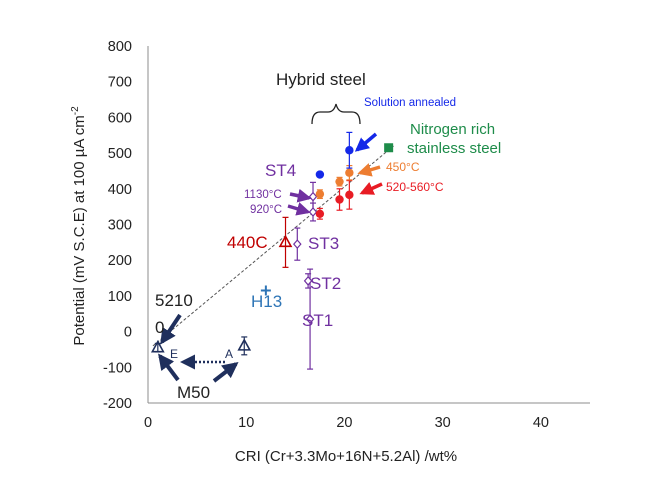  I want to click on arrow-450c, so click(369, 170).